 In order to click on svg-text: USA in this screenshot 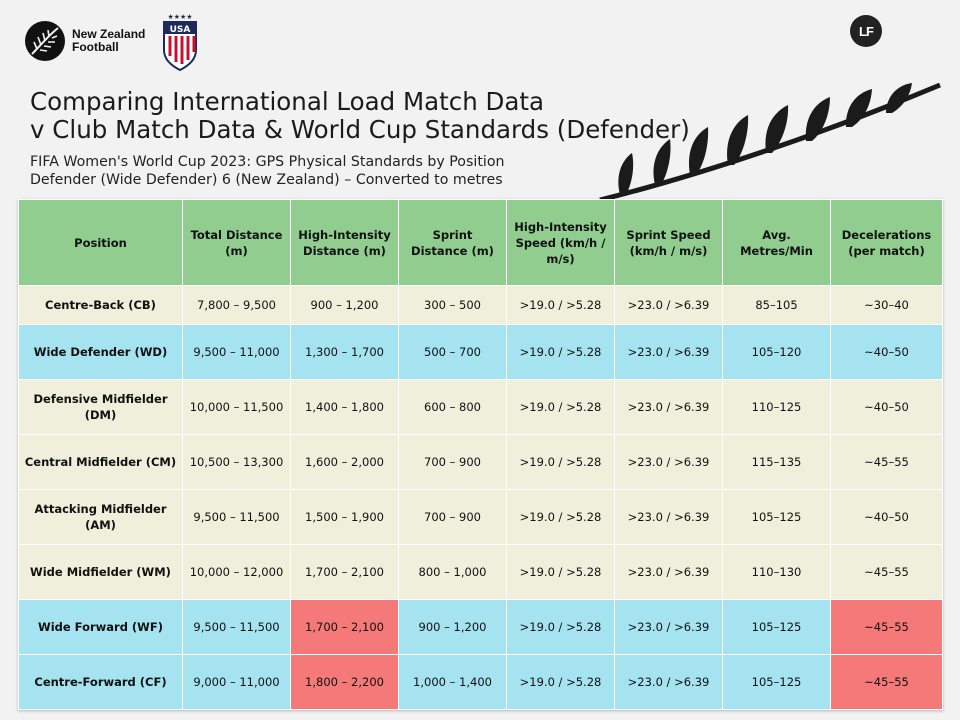, I will do `click(180, 30)`.